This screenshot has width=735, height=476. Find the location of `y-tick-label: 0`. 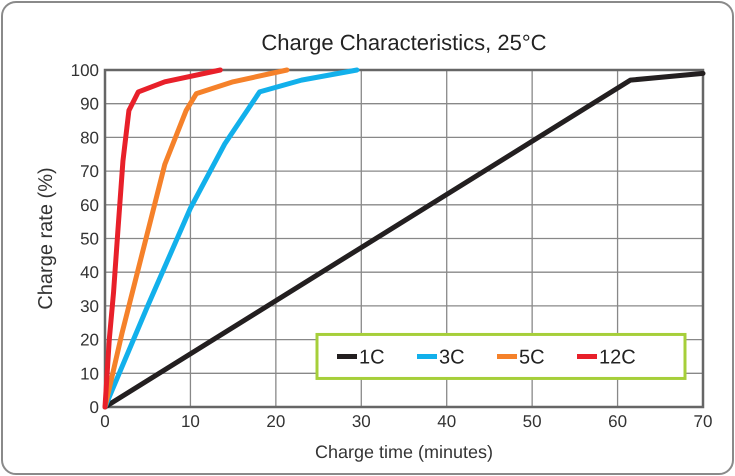

y-tick-label: 0 is located at coordinates (94, 407).